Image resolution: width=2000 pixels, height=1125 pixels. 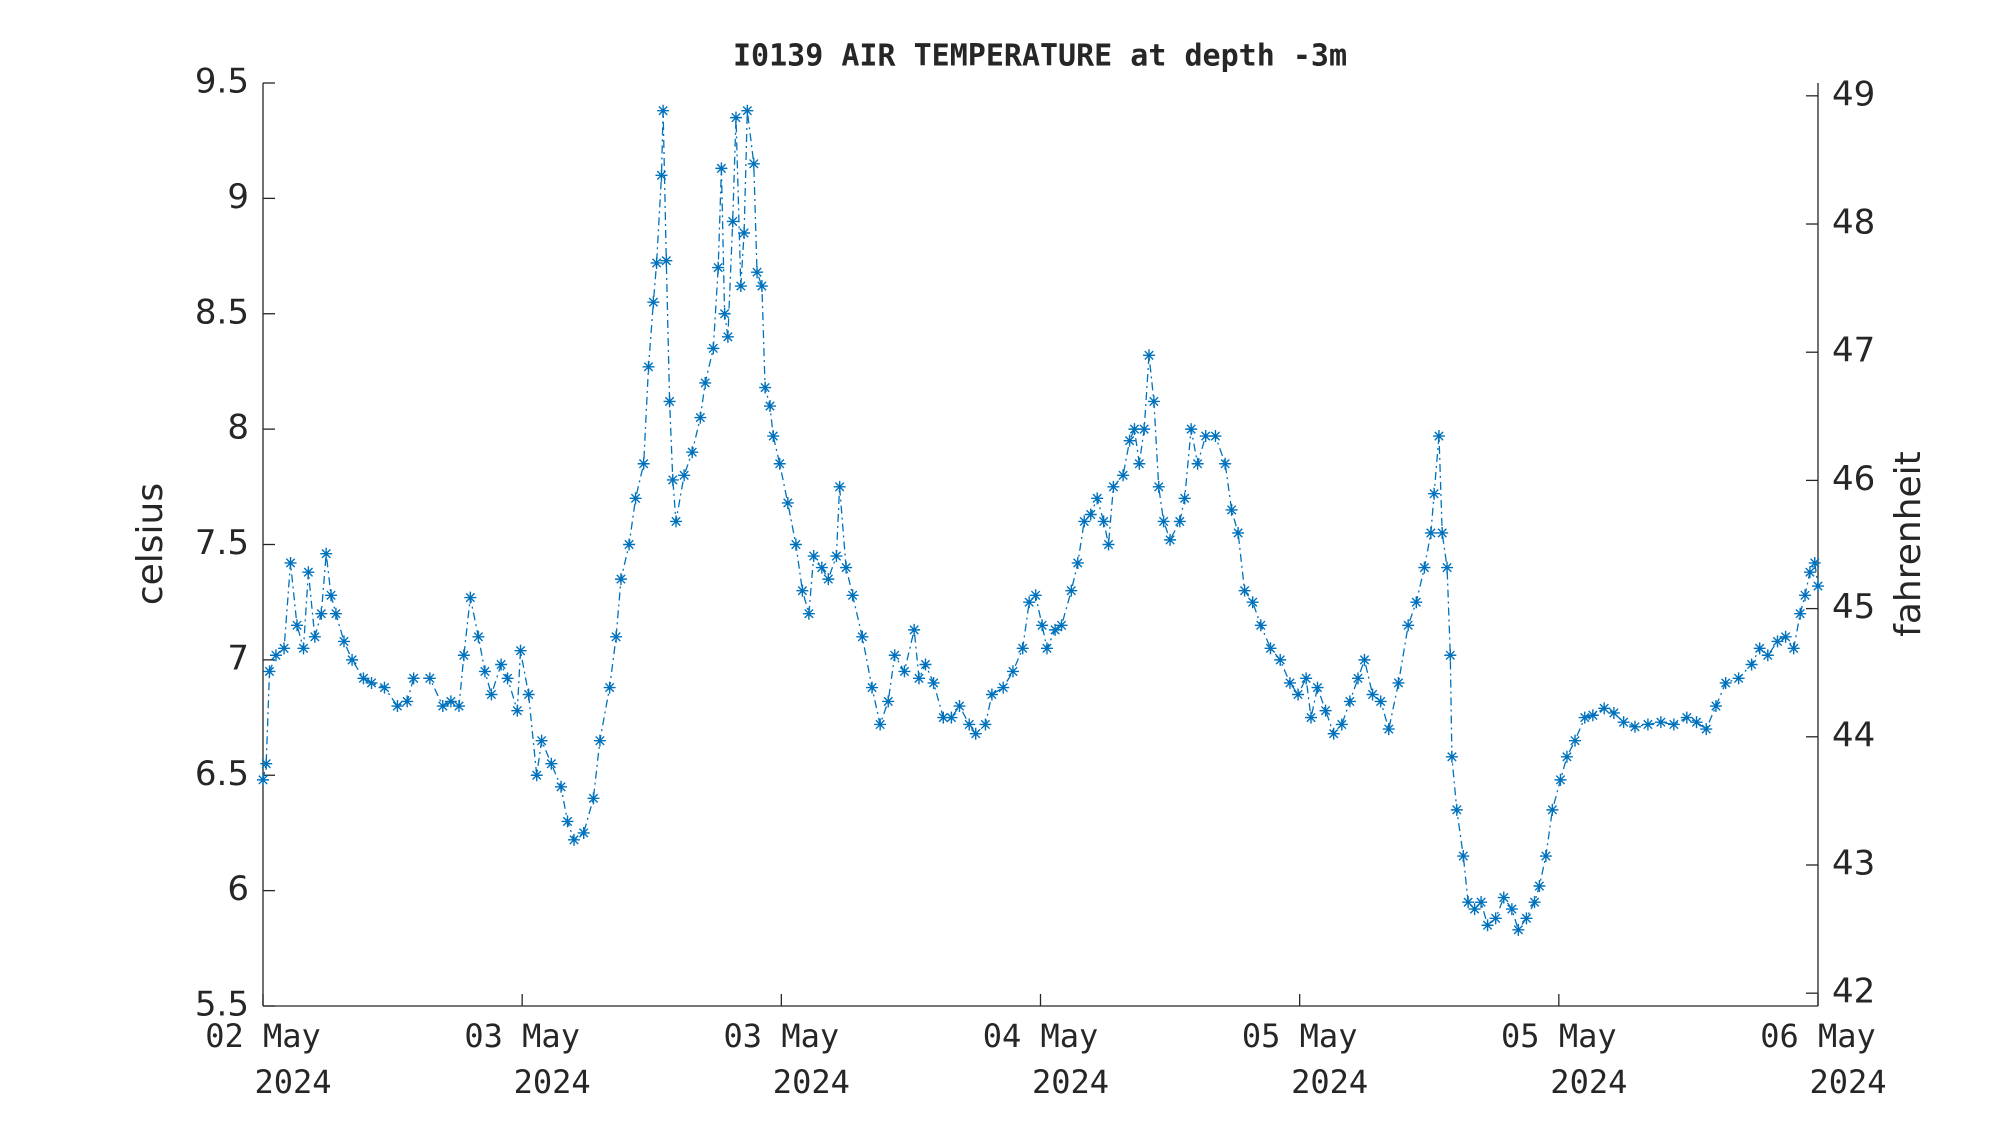 What do you see at coordinates (150, 544) in the screenshot?
I see `y-axis-label: celsius` at bounding box center [150, 544].